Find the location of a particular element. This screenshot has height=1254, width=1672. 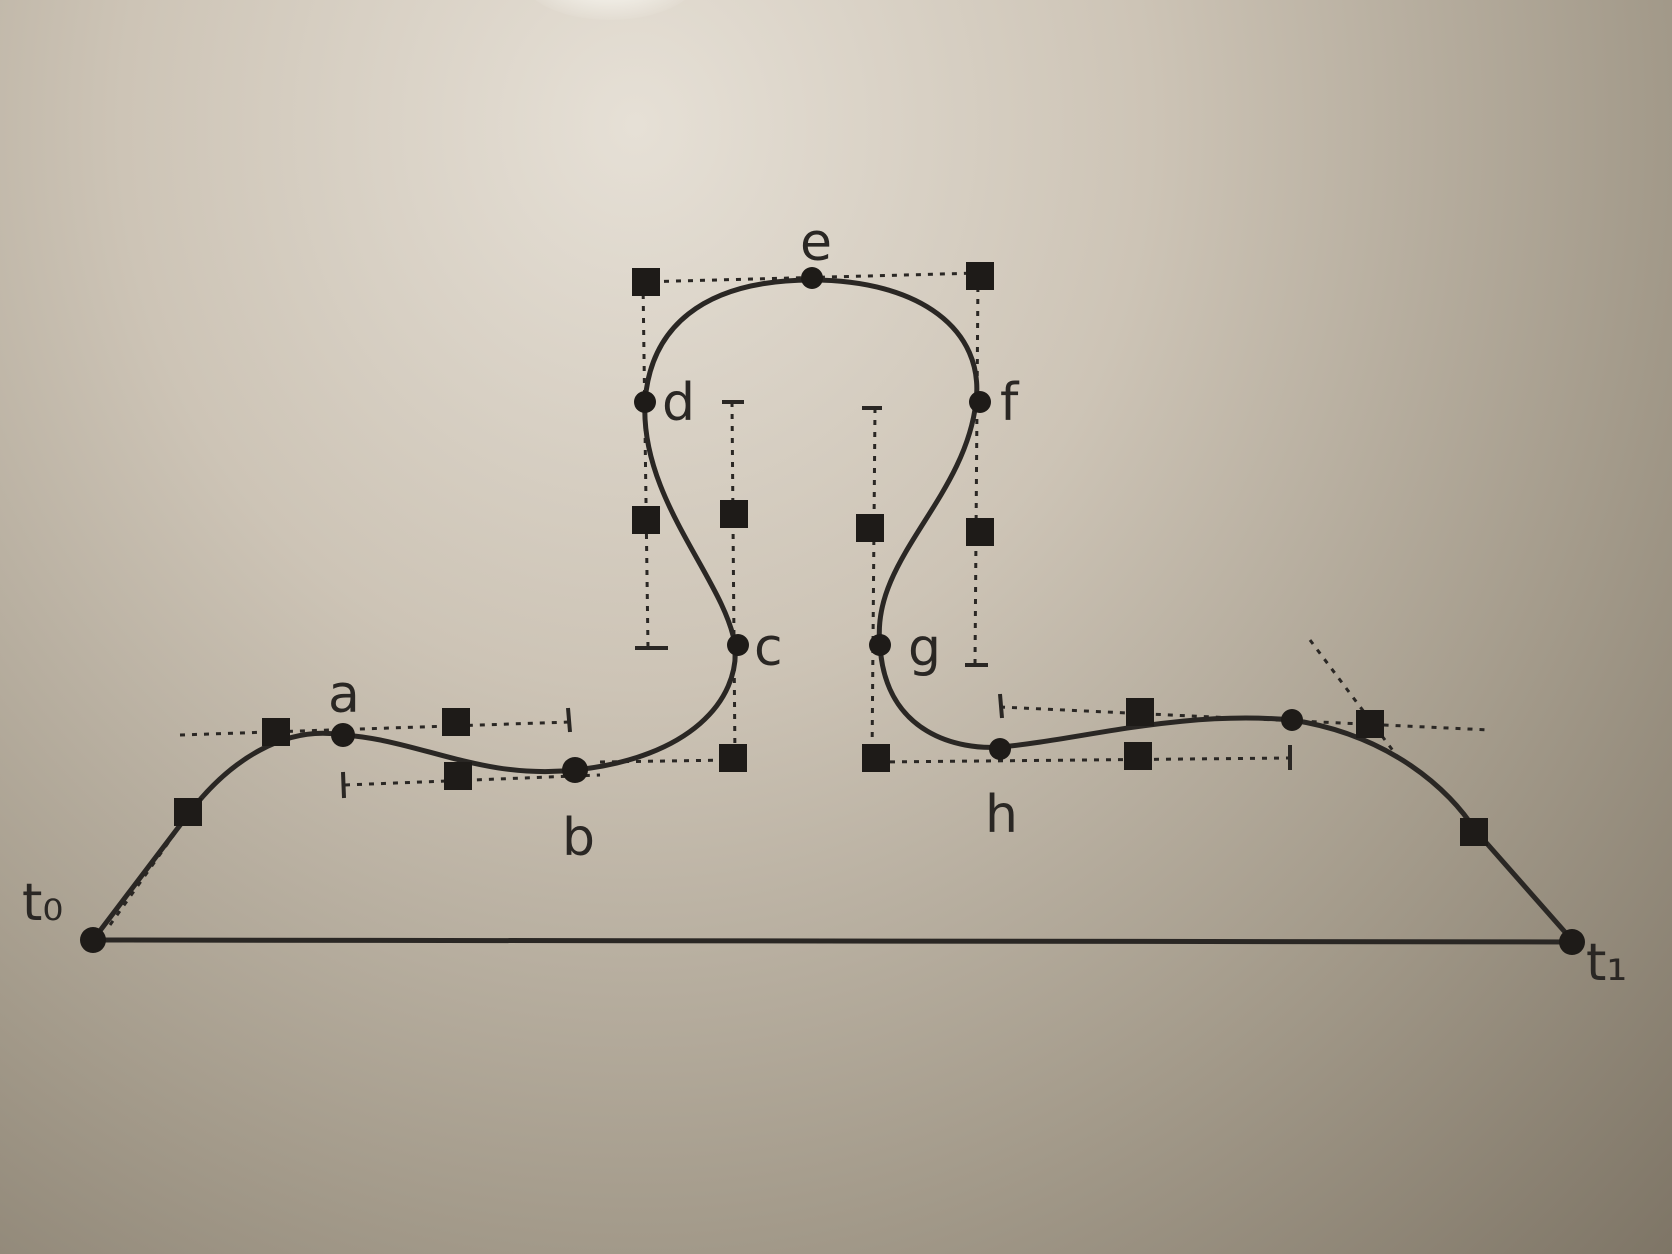

label-d: d is located at coordinates (678, 403).